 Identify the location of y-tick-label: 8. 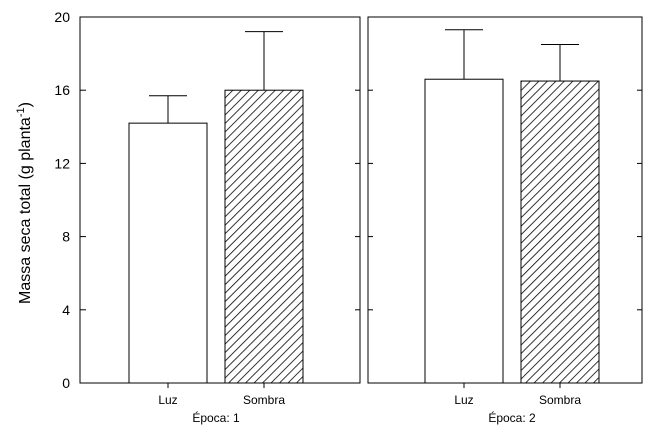
(66, 237).